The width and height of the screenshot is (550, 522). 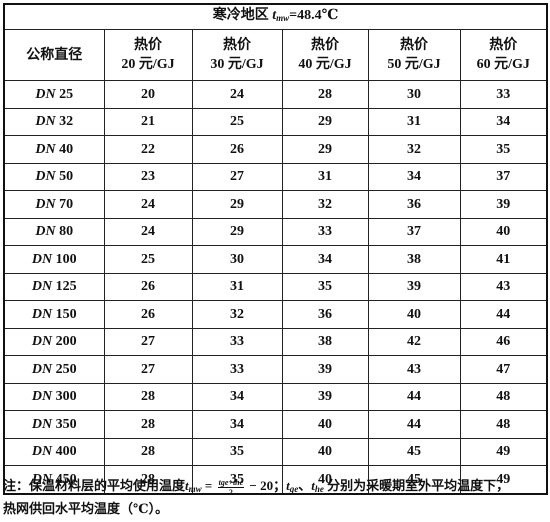 I want to click on nominal-diameter-cell: DN 32, so click(x=54, y=121).